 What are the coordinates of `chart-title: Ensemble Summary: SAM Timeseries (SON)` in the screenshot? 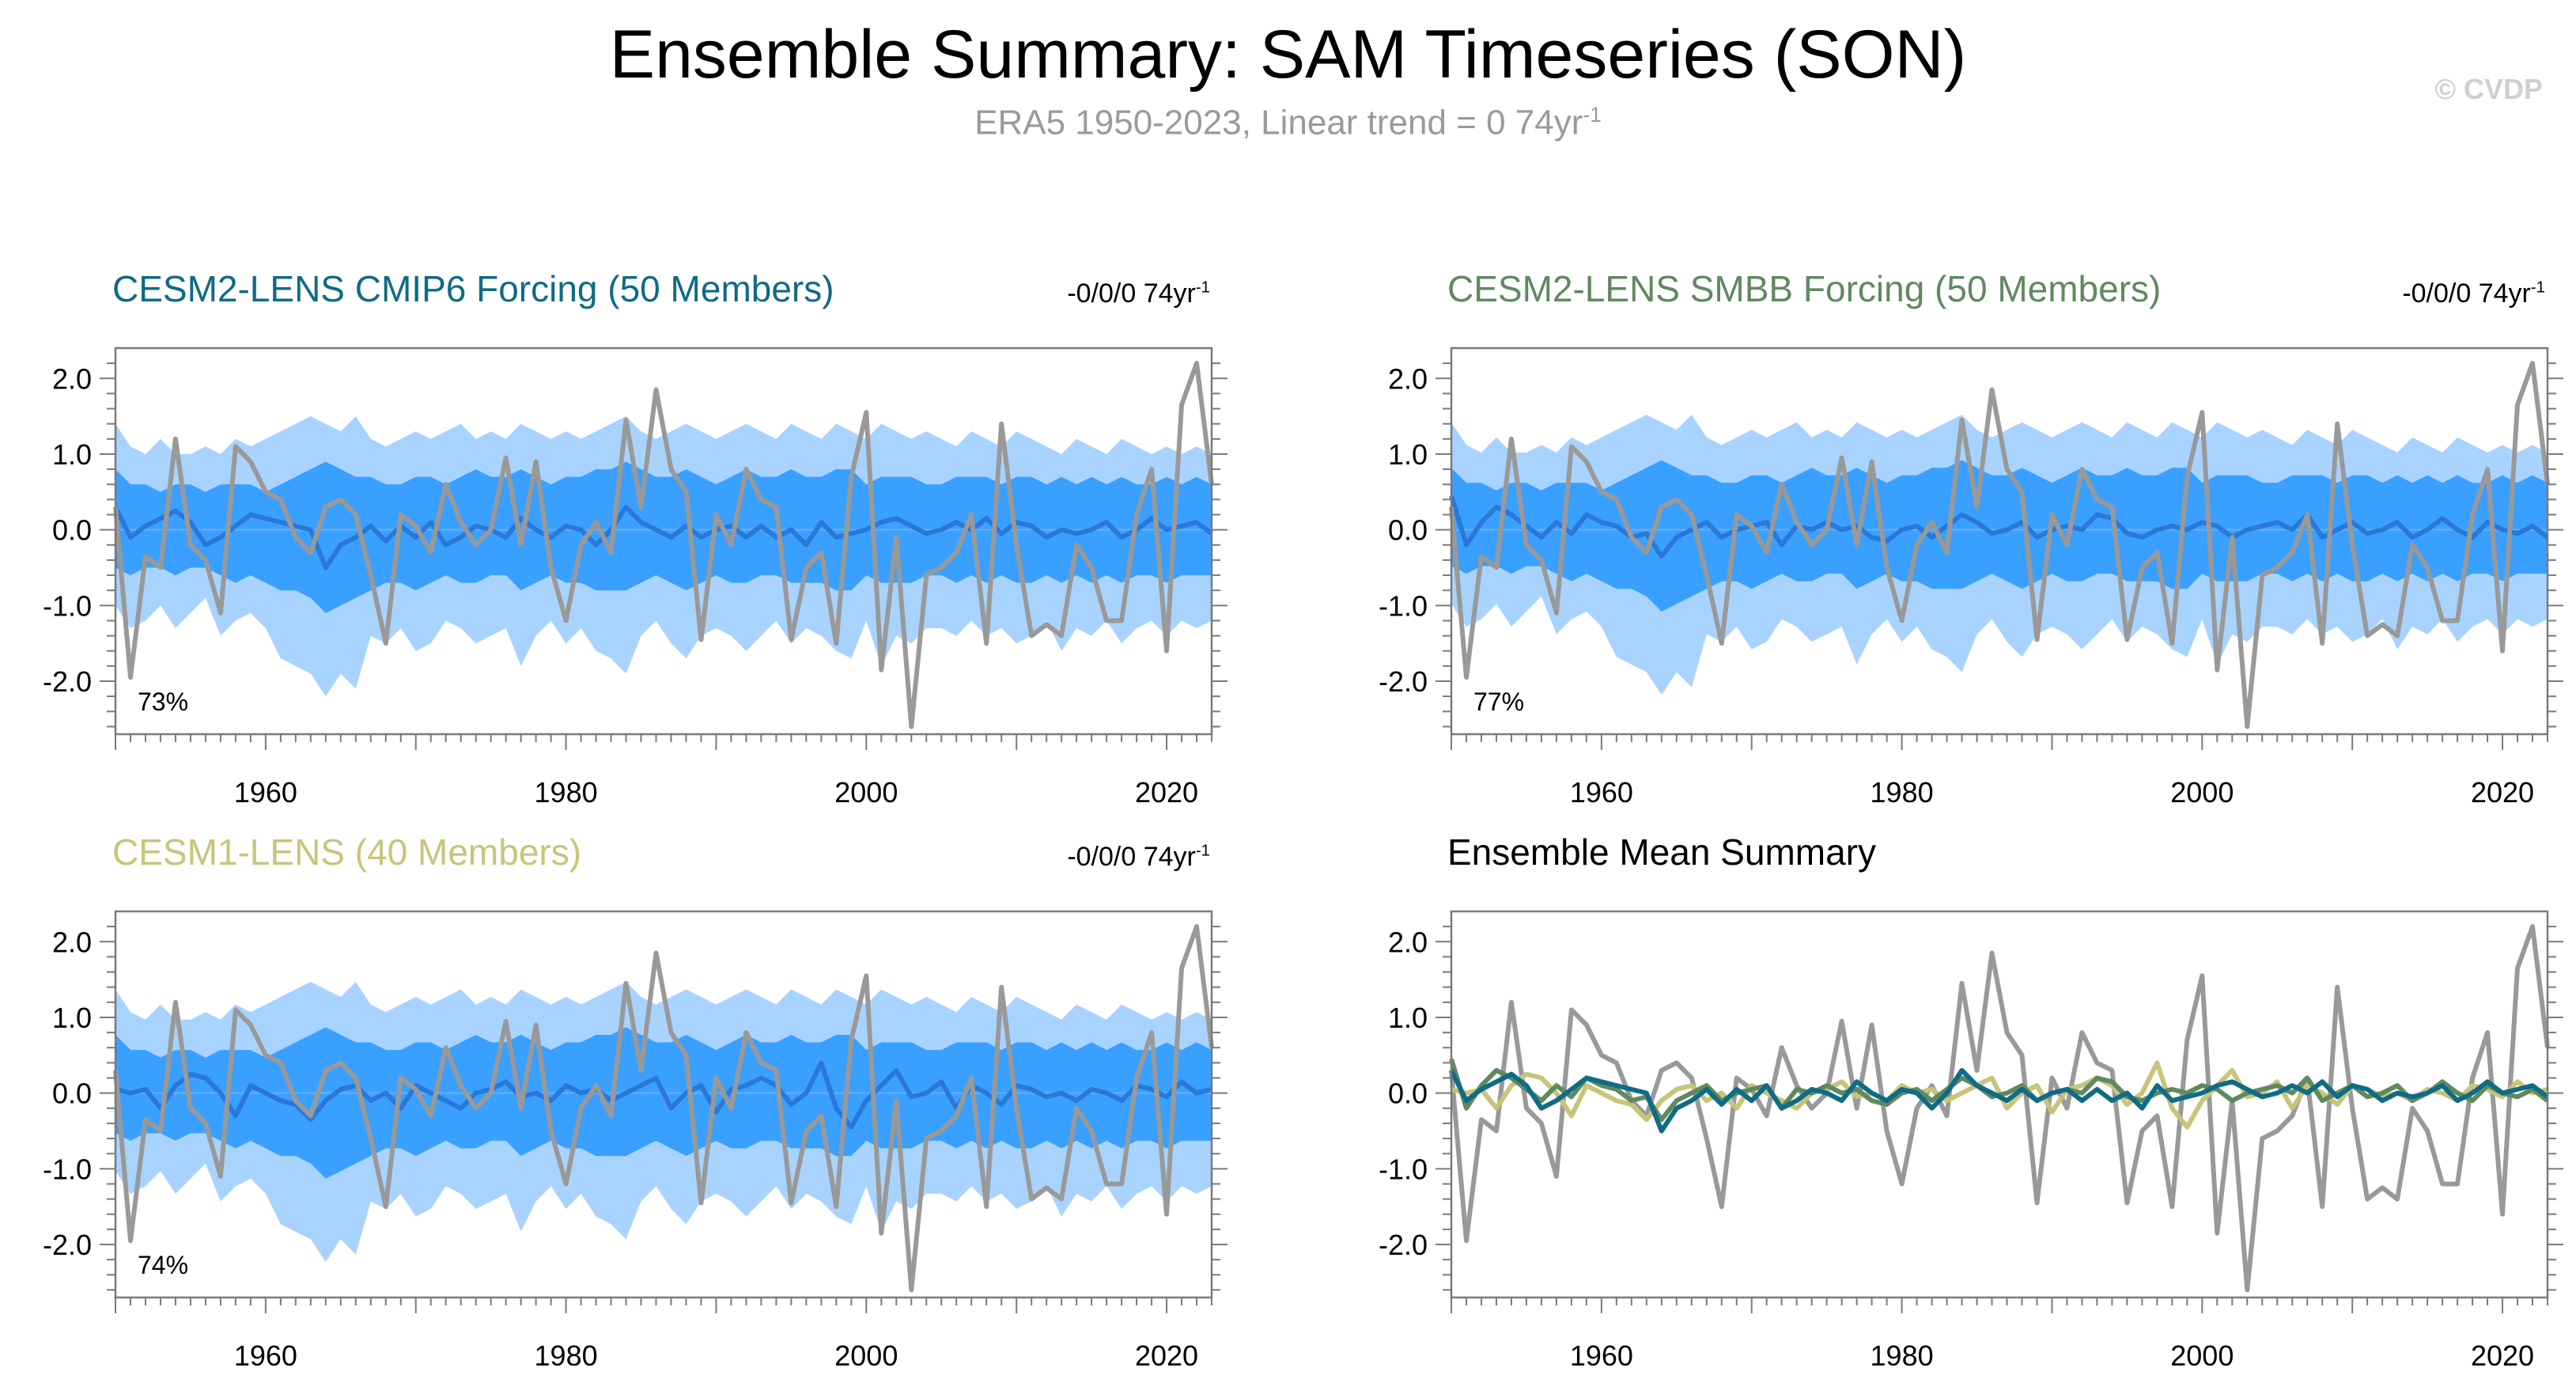 It's located at (1288, 55).